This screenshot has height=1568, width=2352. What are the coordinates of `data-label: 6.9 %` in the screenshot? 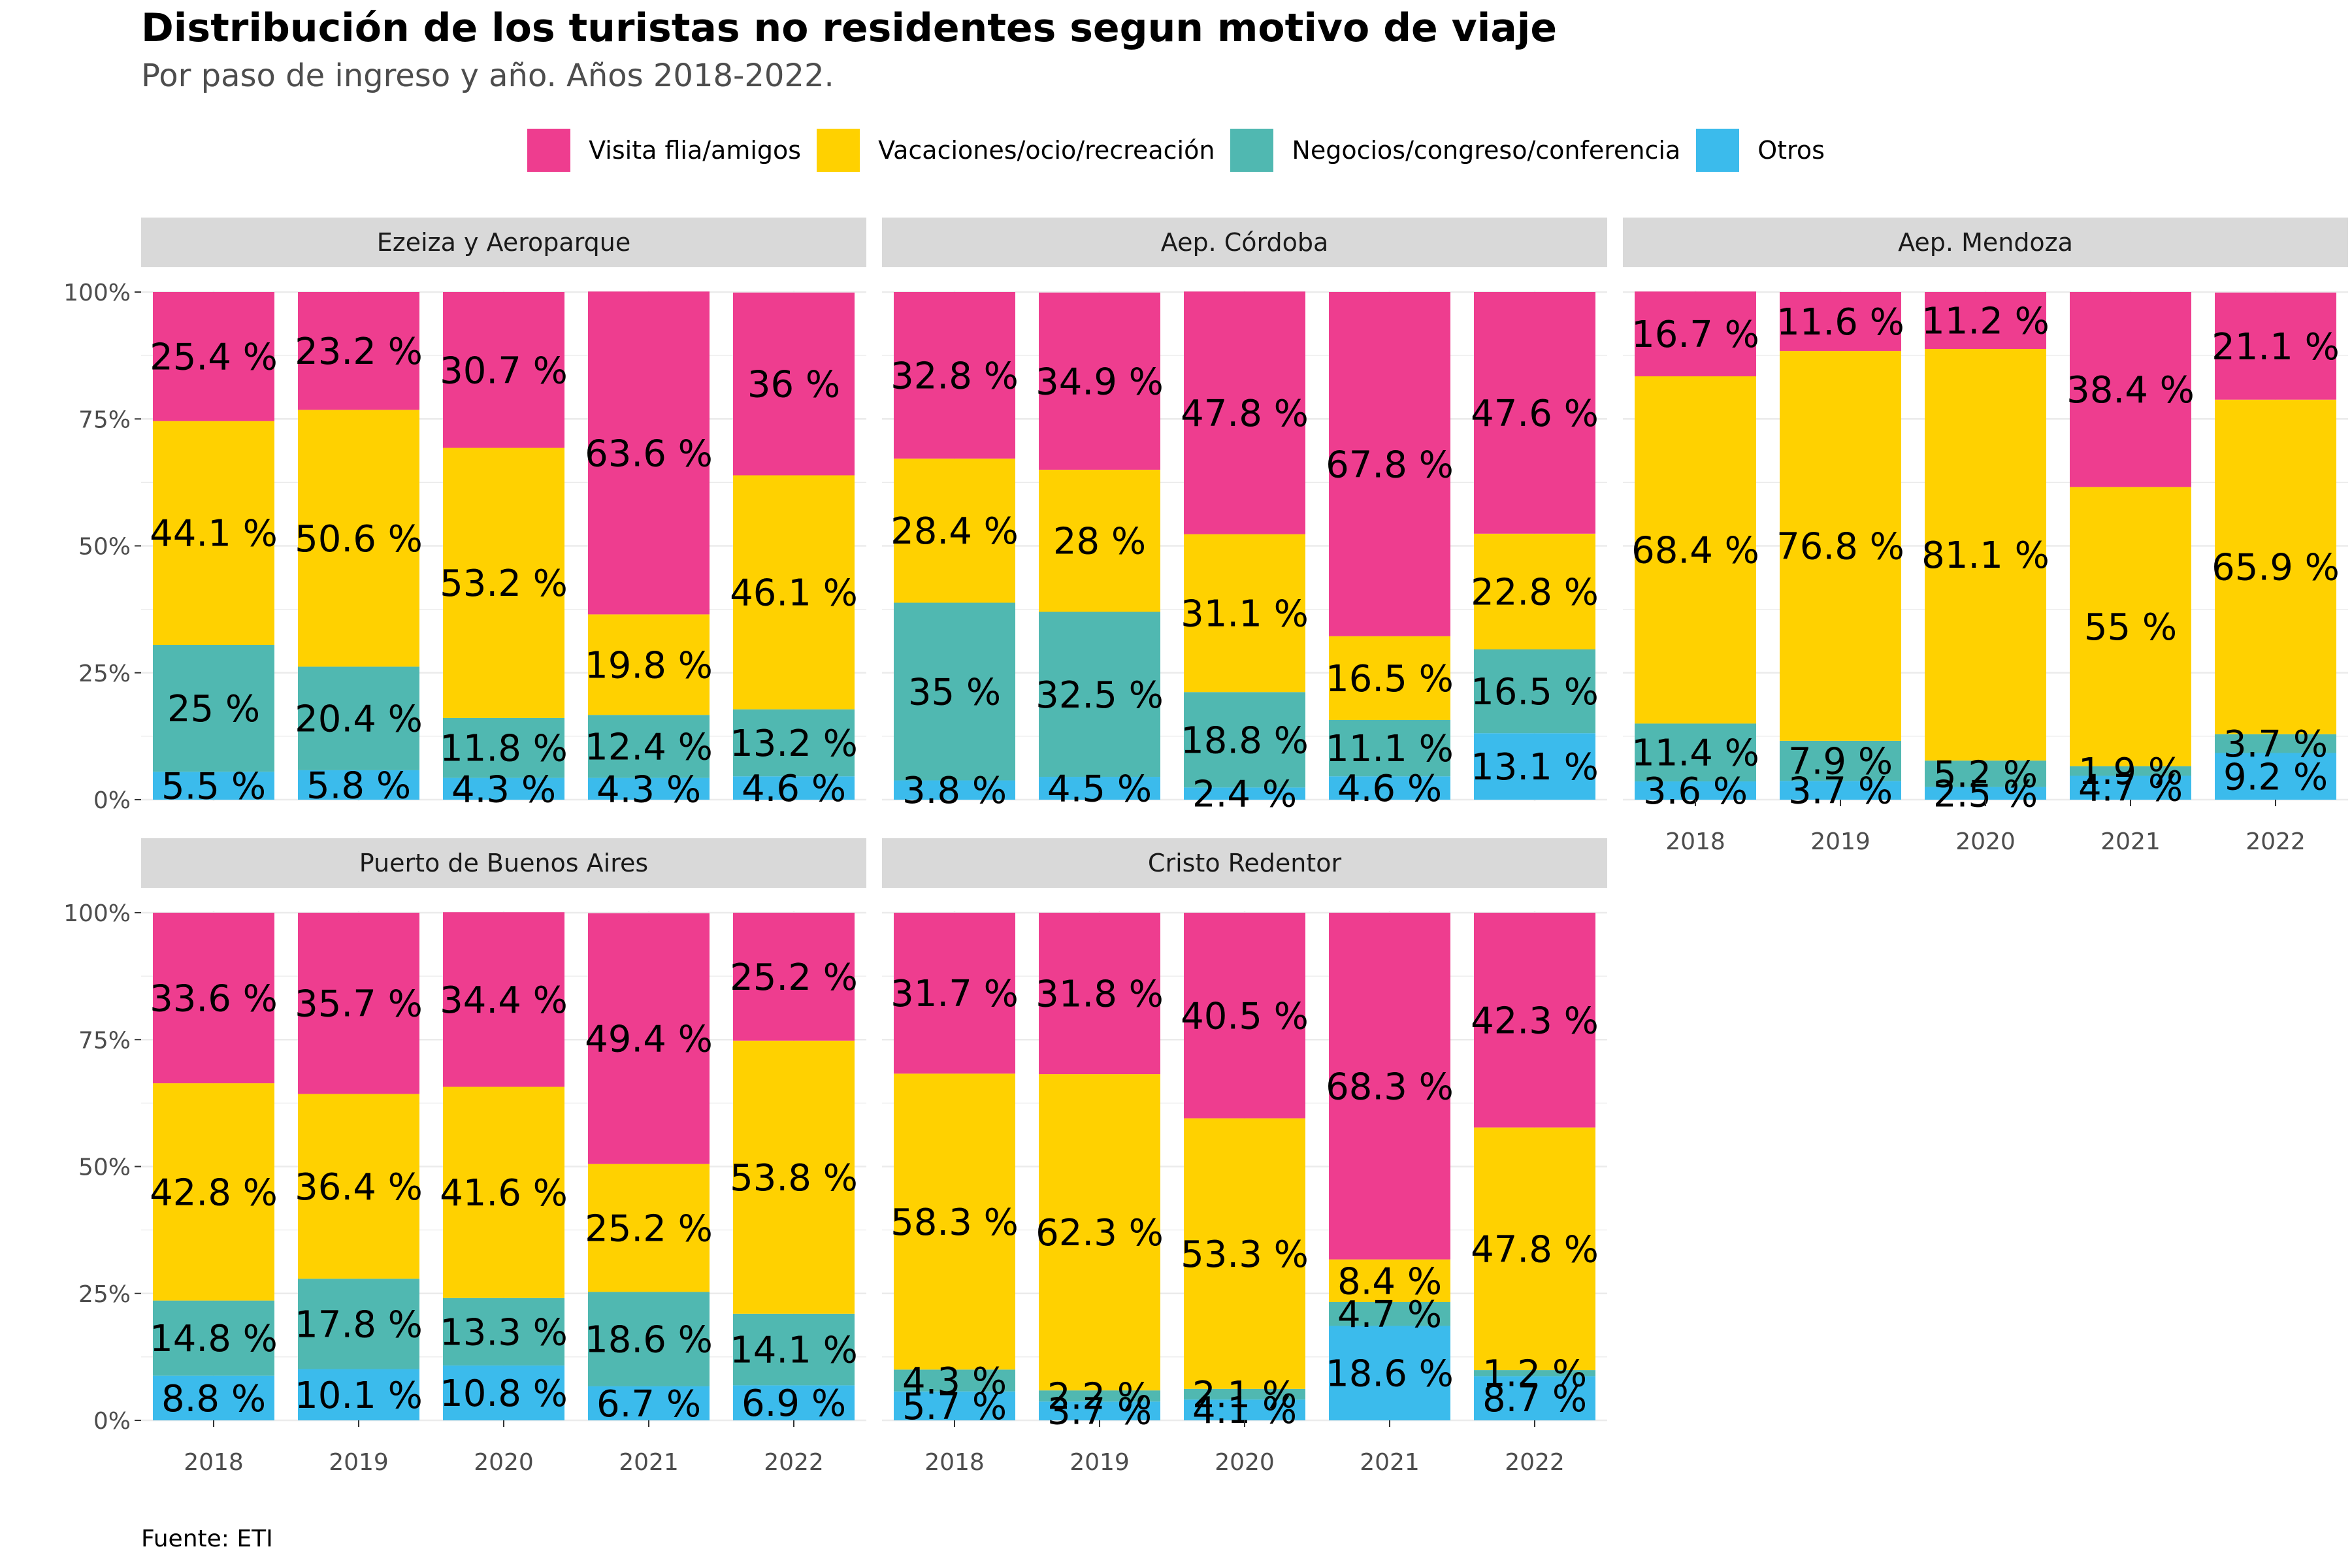 It's located at (794, 1403).